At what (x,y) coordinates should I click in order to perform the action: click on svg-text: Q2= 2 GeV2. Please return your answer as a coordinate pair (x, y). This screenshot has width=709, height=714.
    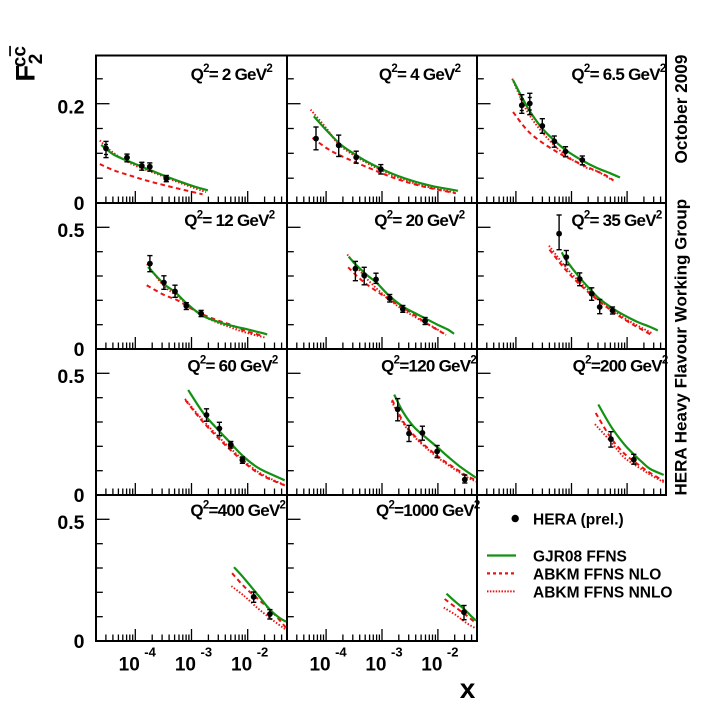
    Looking at the image, I should click on (232, 73).